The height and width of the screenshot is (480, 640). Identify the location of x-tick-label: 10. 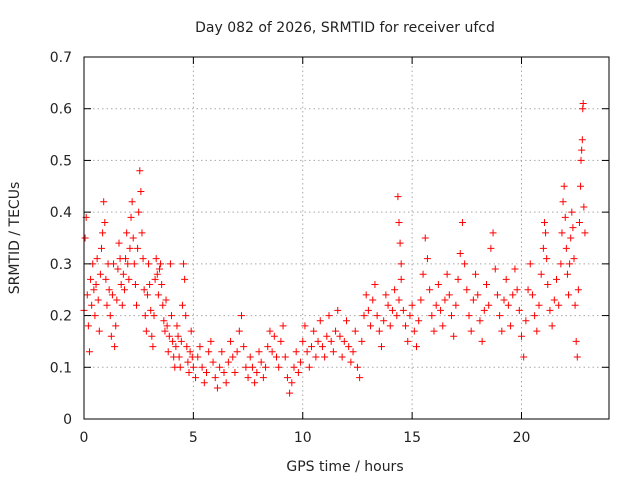
(303, 438).